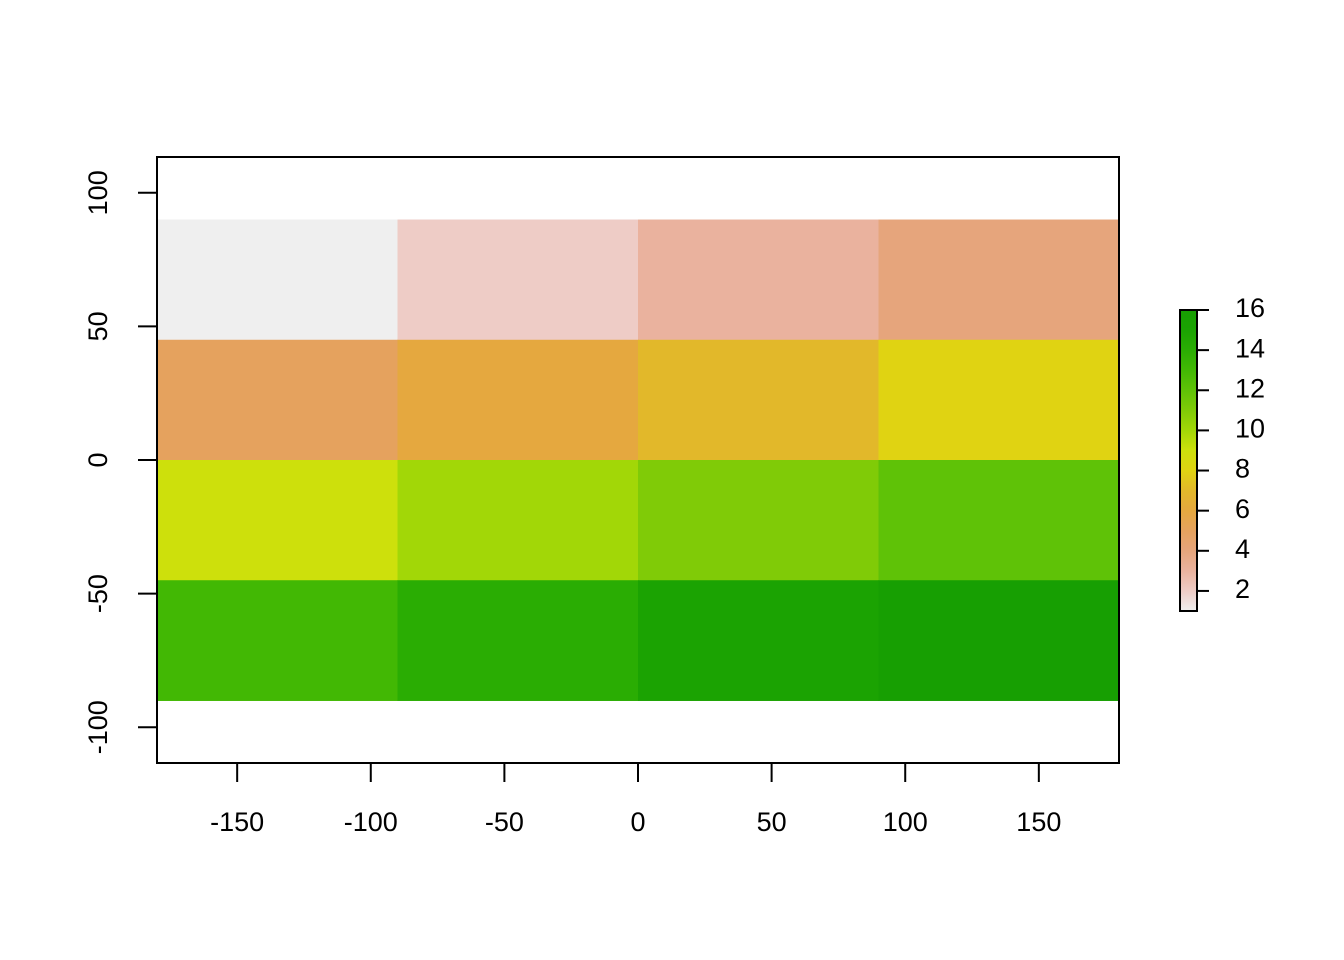 This screenshot has height=960, width=1344. Describe the element at coordinates (98, 192) in the screenshot. I see `y-tick-label: 100` at that location.